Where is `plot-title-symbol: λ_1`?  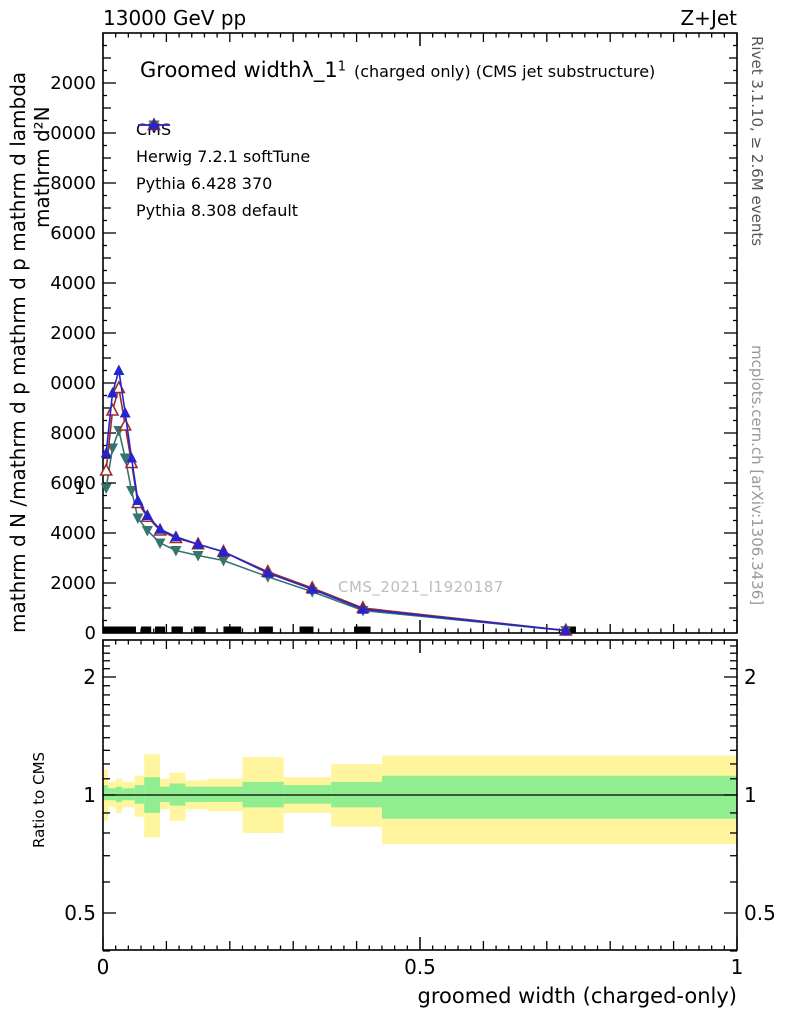 plot-title-symbol: λ_1 is located at coordinates (319, 70).